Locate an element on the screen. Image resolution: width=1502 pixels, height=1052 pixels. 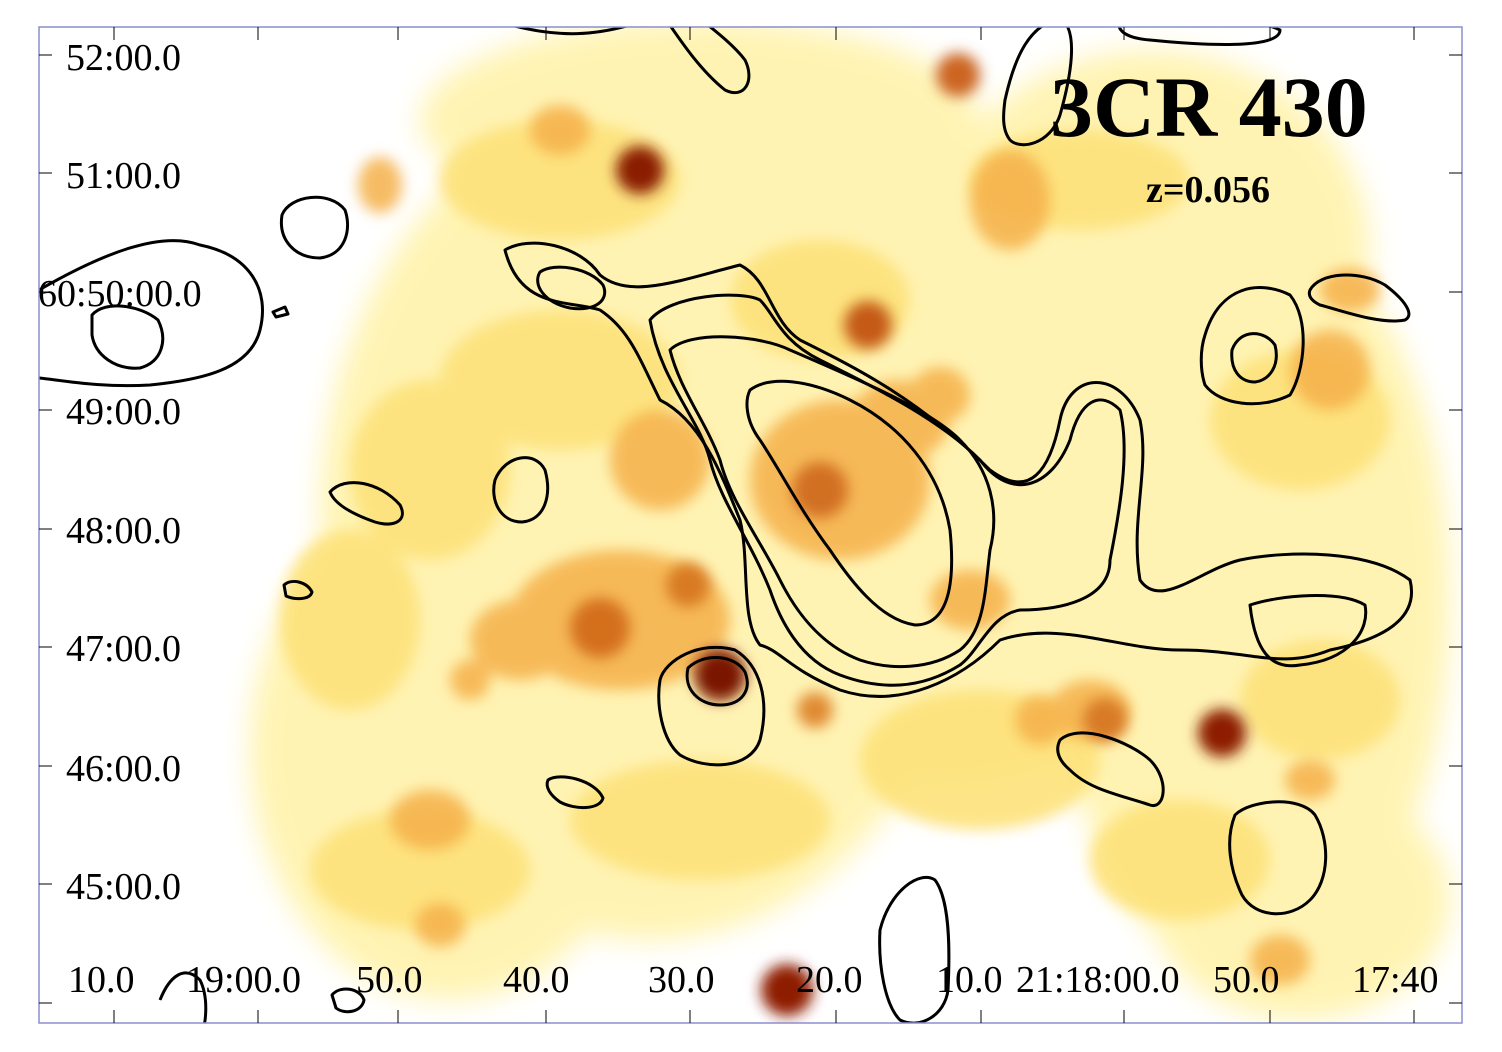
y-tick-label: 60:50:00.0 is located at coordinates (120, 294).